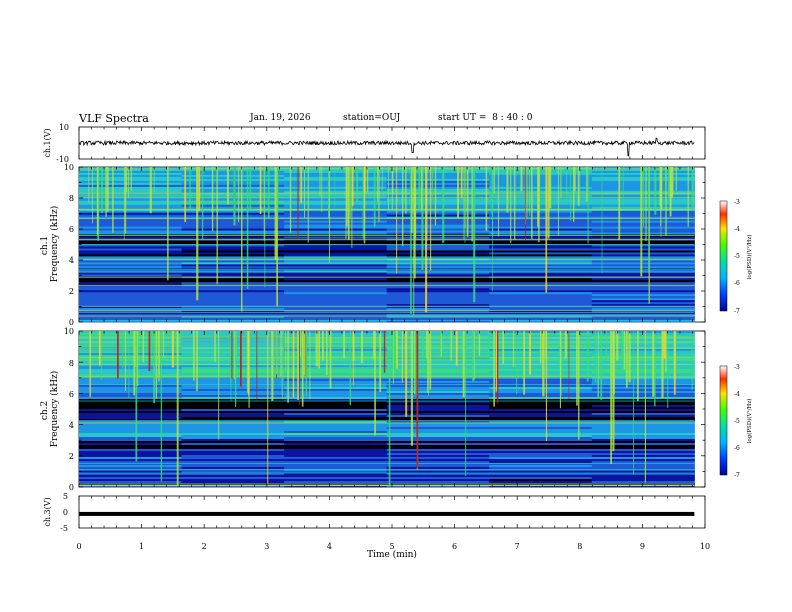 This screenshot has width=792, height=612. What do you see at coordinates (737, 202) in the screenshot?
I see `ch1-cb-tick-3: -3` at bounding box center [737, 202].